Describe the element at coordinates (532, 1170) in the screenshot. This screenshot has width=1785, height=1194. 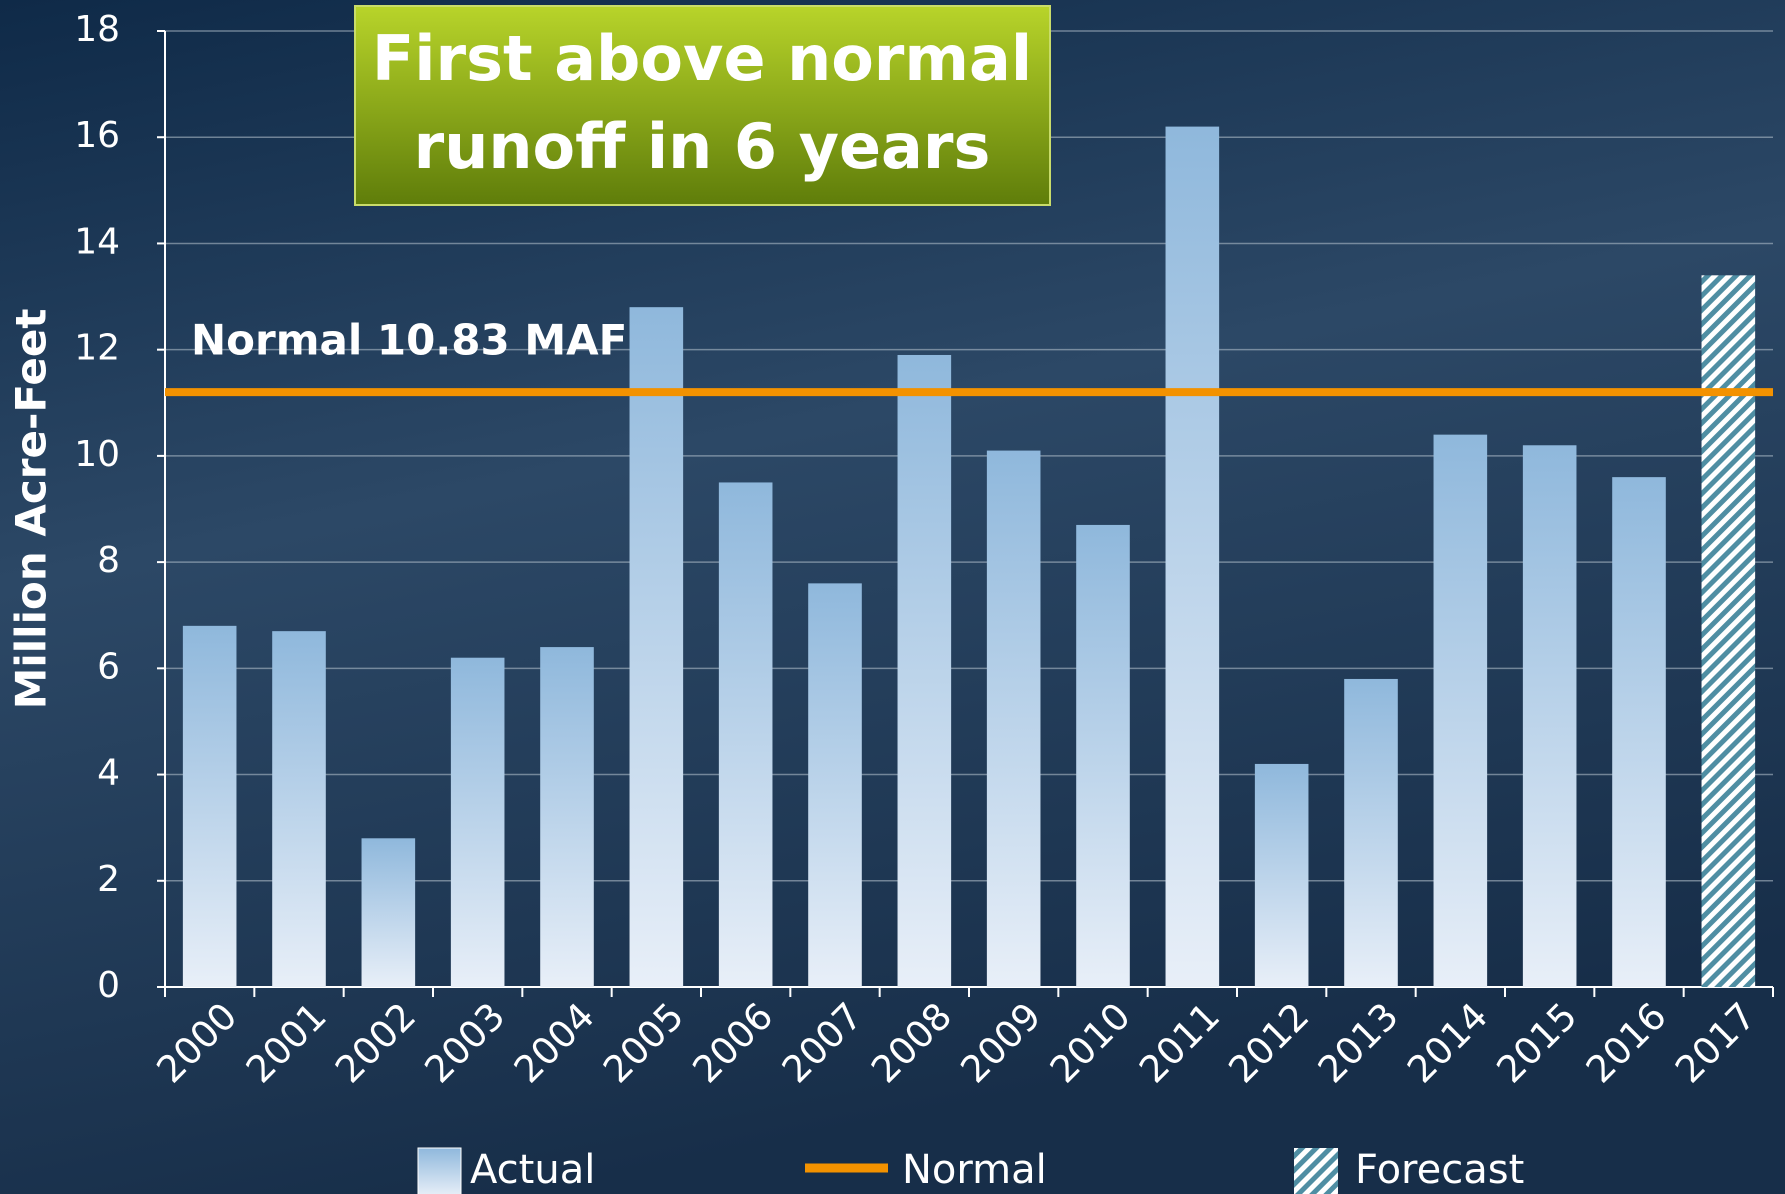
I see `legend-label: Actual` at that location.